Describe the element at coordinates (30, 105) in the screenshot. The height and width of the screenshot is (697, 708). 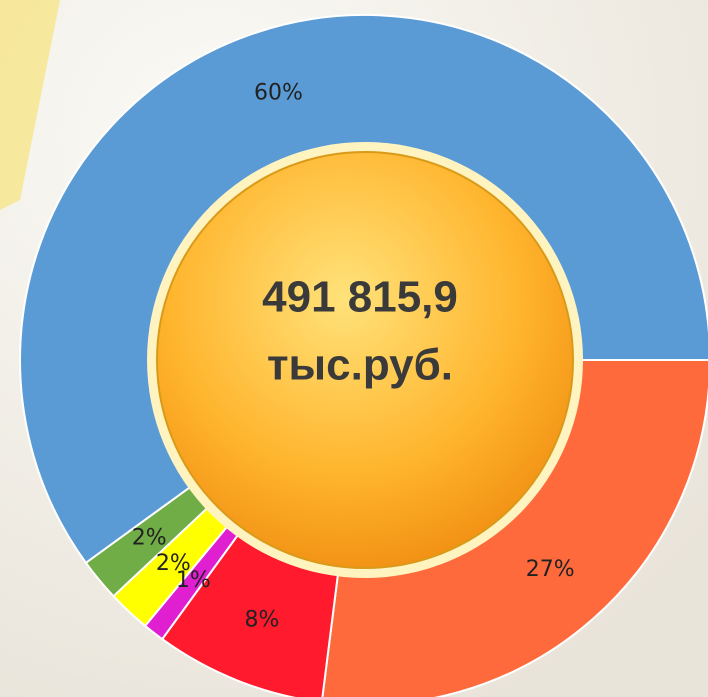
I see `decoration` at that location.